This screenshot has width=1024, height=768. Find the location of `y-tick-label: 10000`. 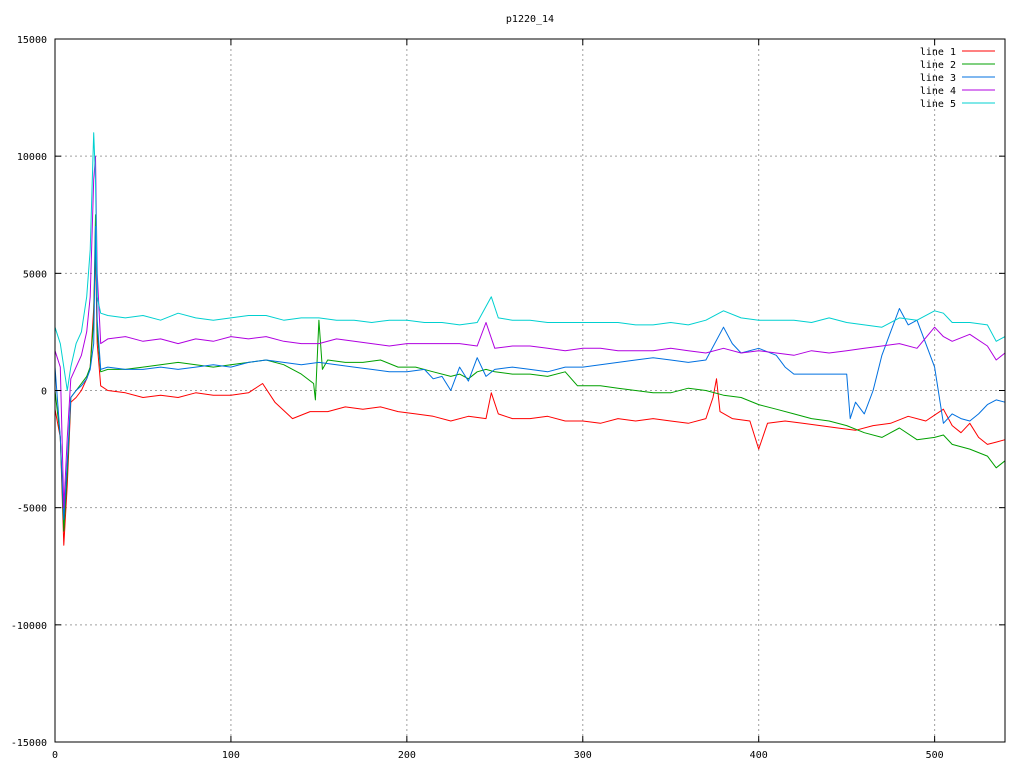

y-tick-label: 10000 is located at coordinates (32, 157).